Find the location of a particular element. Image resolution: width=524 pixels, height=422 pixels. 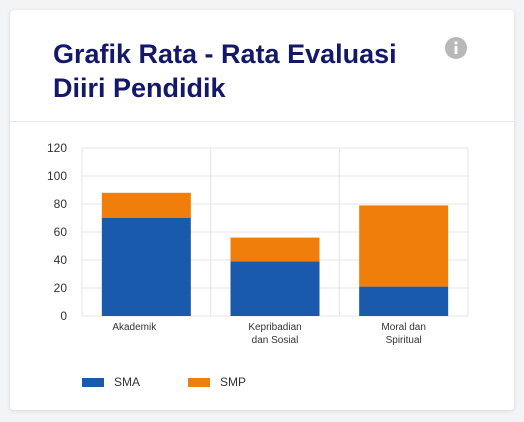

x-tick-label: Kepribadian is located at coordinates (274, 327).